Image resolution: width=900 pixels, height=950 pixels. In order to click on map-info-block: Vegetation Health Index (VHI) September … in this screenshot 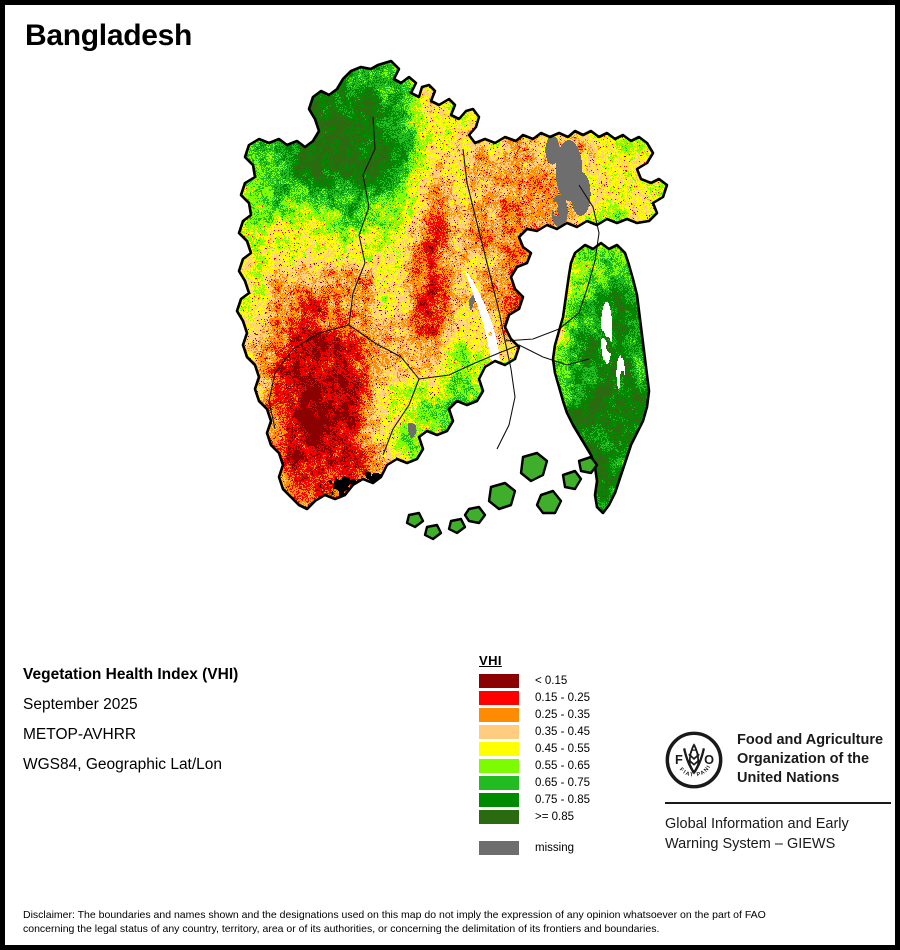, I will do `click(188, 720)`.